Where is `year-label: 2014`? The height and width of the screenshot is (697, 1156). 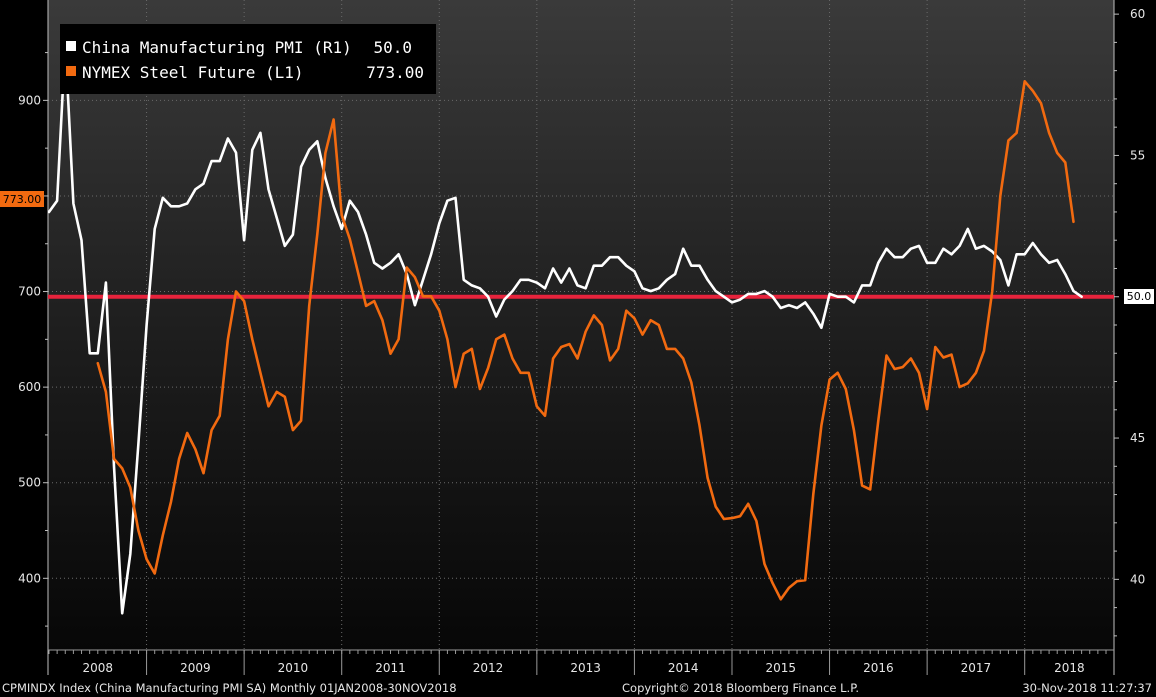
year-label: 2014 is located at coordinates (683, 668).